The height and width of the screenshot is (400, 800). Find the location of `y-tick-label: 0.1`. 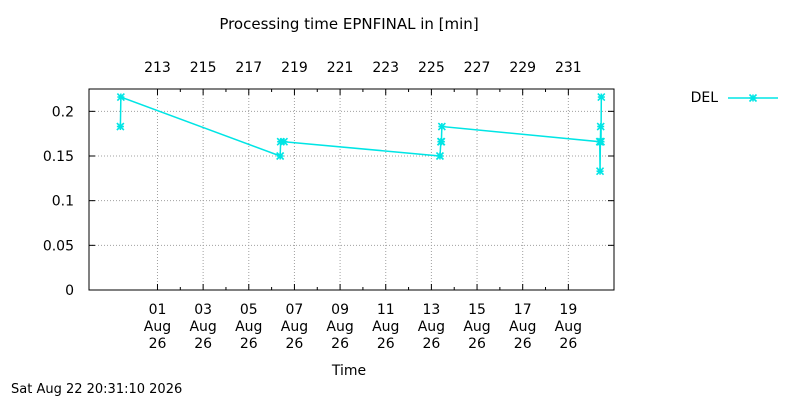

y-tick-label: 0.1 is located at coordinates (63, 202).